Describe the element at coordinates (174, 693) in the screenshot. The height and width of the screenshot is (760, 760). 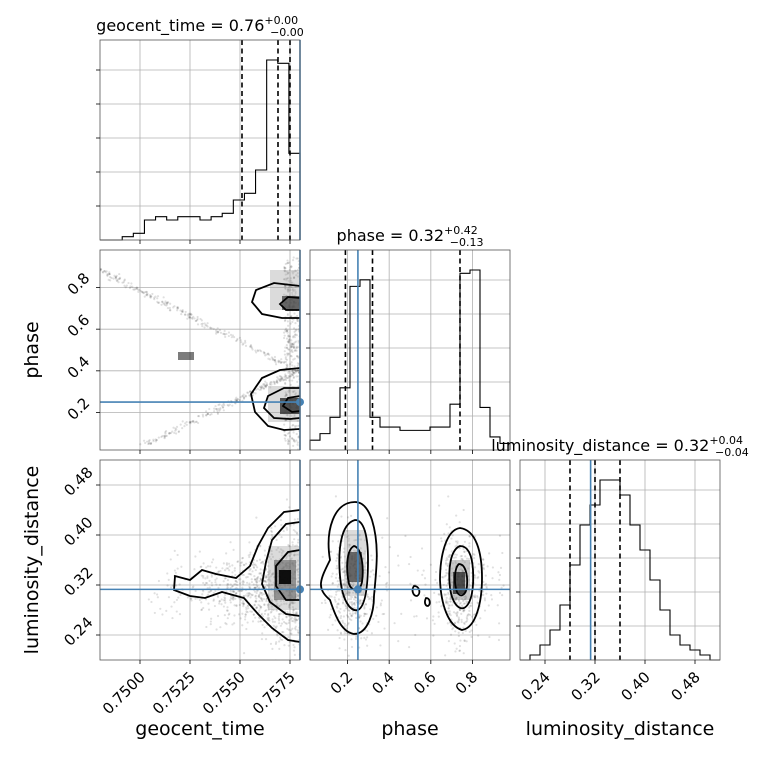
I see `xtick-label-geocent_time: 0.7525` at that location.